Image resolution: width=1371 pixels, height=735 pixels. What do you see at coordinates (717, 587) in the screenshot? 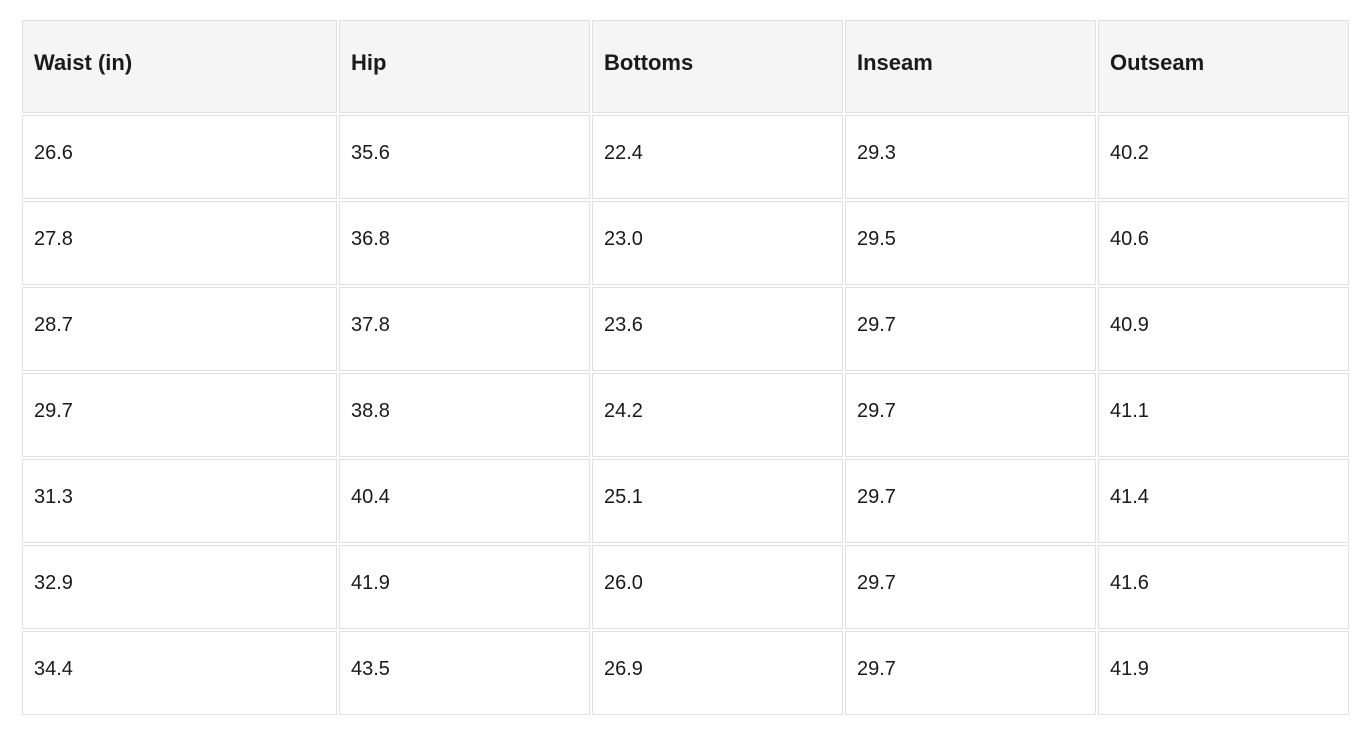
I see `cell-bottoms: 26.0` at bounding box center [717, 587].